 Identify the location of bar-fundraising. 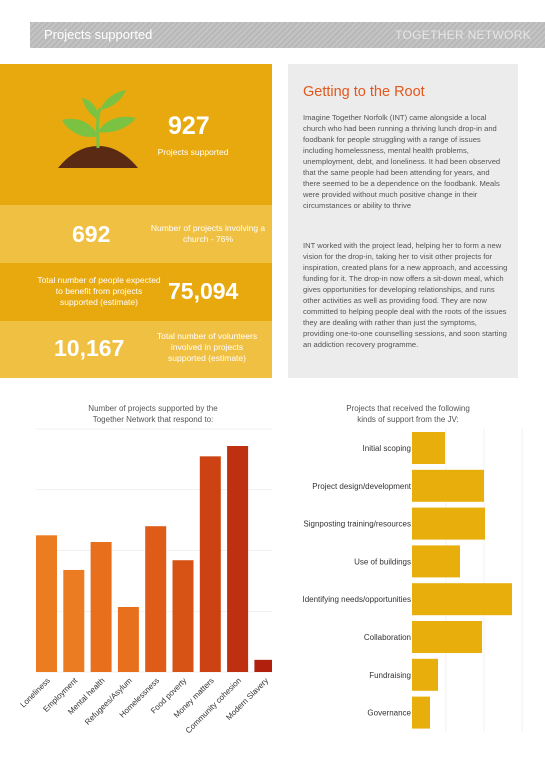
(425, 674).